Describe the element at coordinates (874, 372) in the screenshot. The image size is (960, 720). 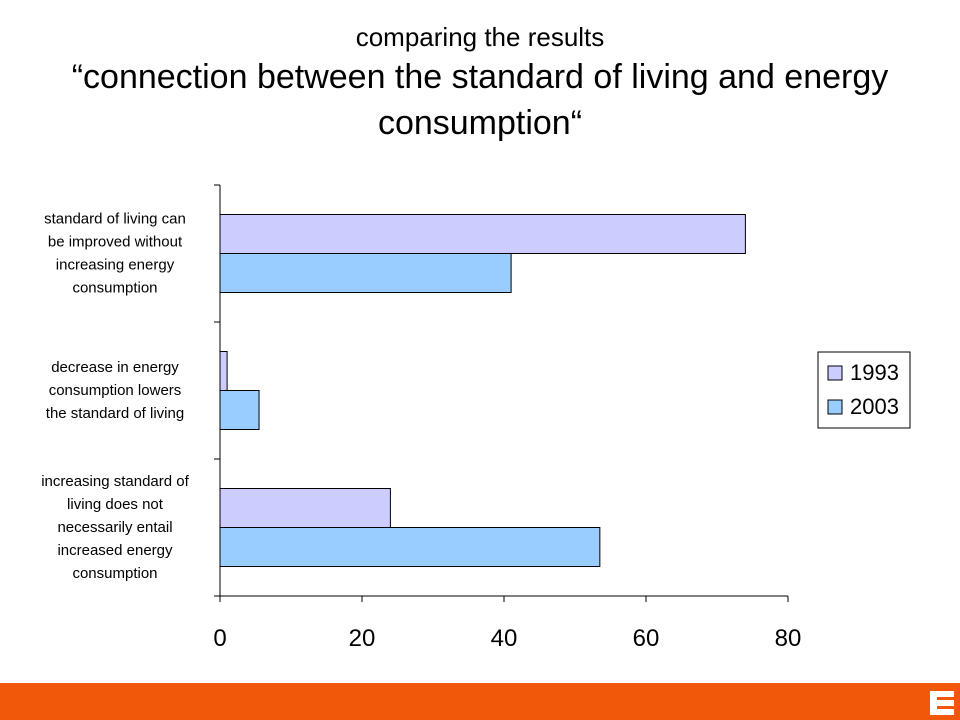
I see `legend-label-1993: 1993` at that location.